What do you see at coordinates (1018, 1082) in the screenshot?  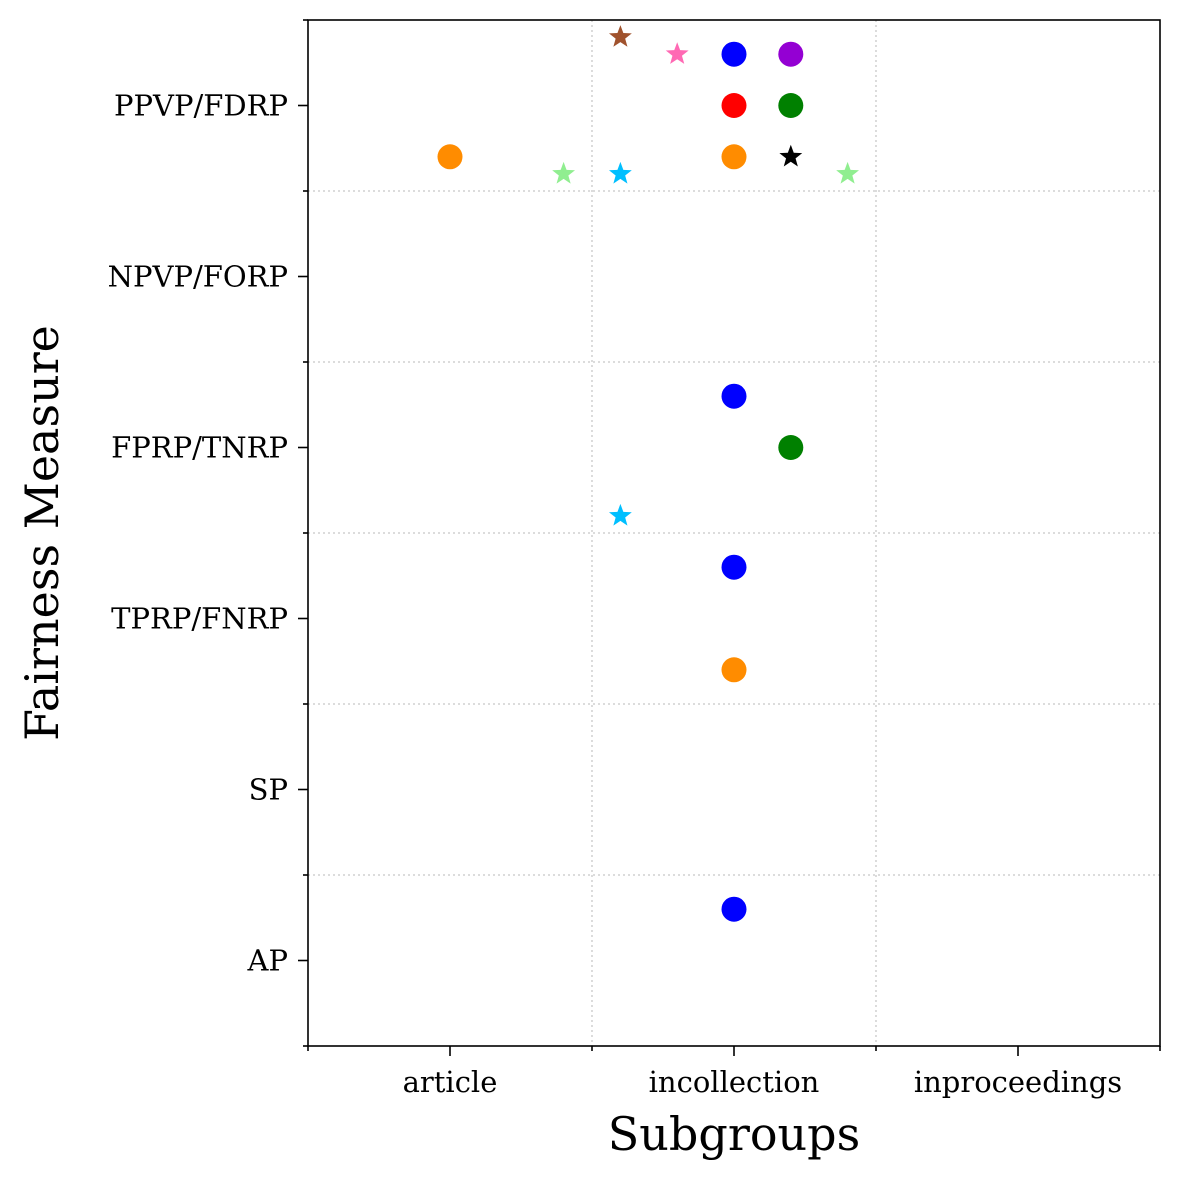 I see `x-tick-label: inproceedings` at bounding box center [1018, 1082].